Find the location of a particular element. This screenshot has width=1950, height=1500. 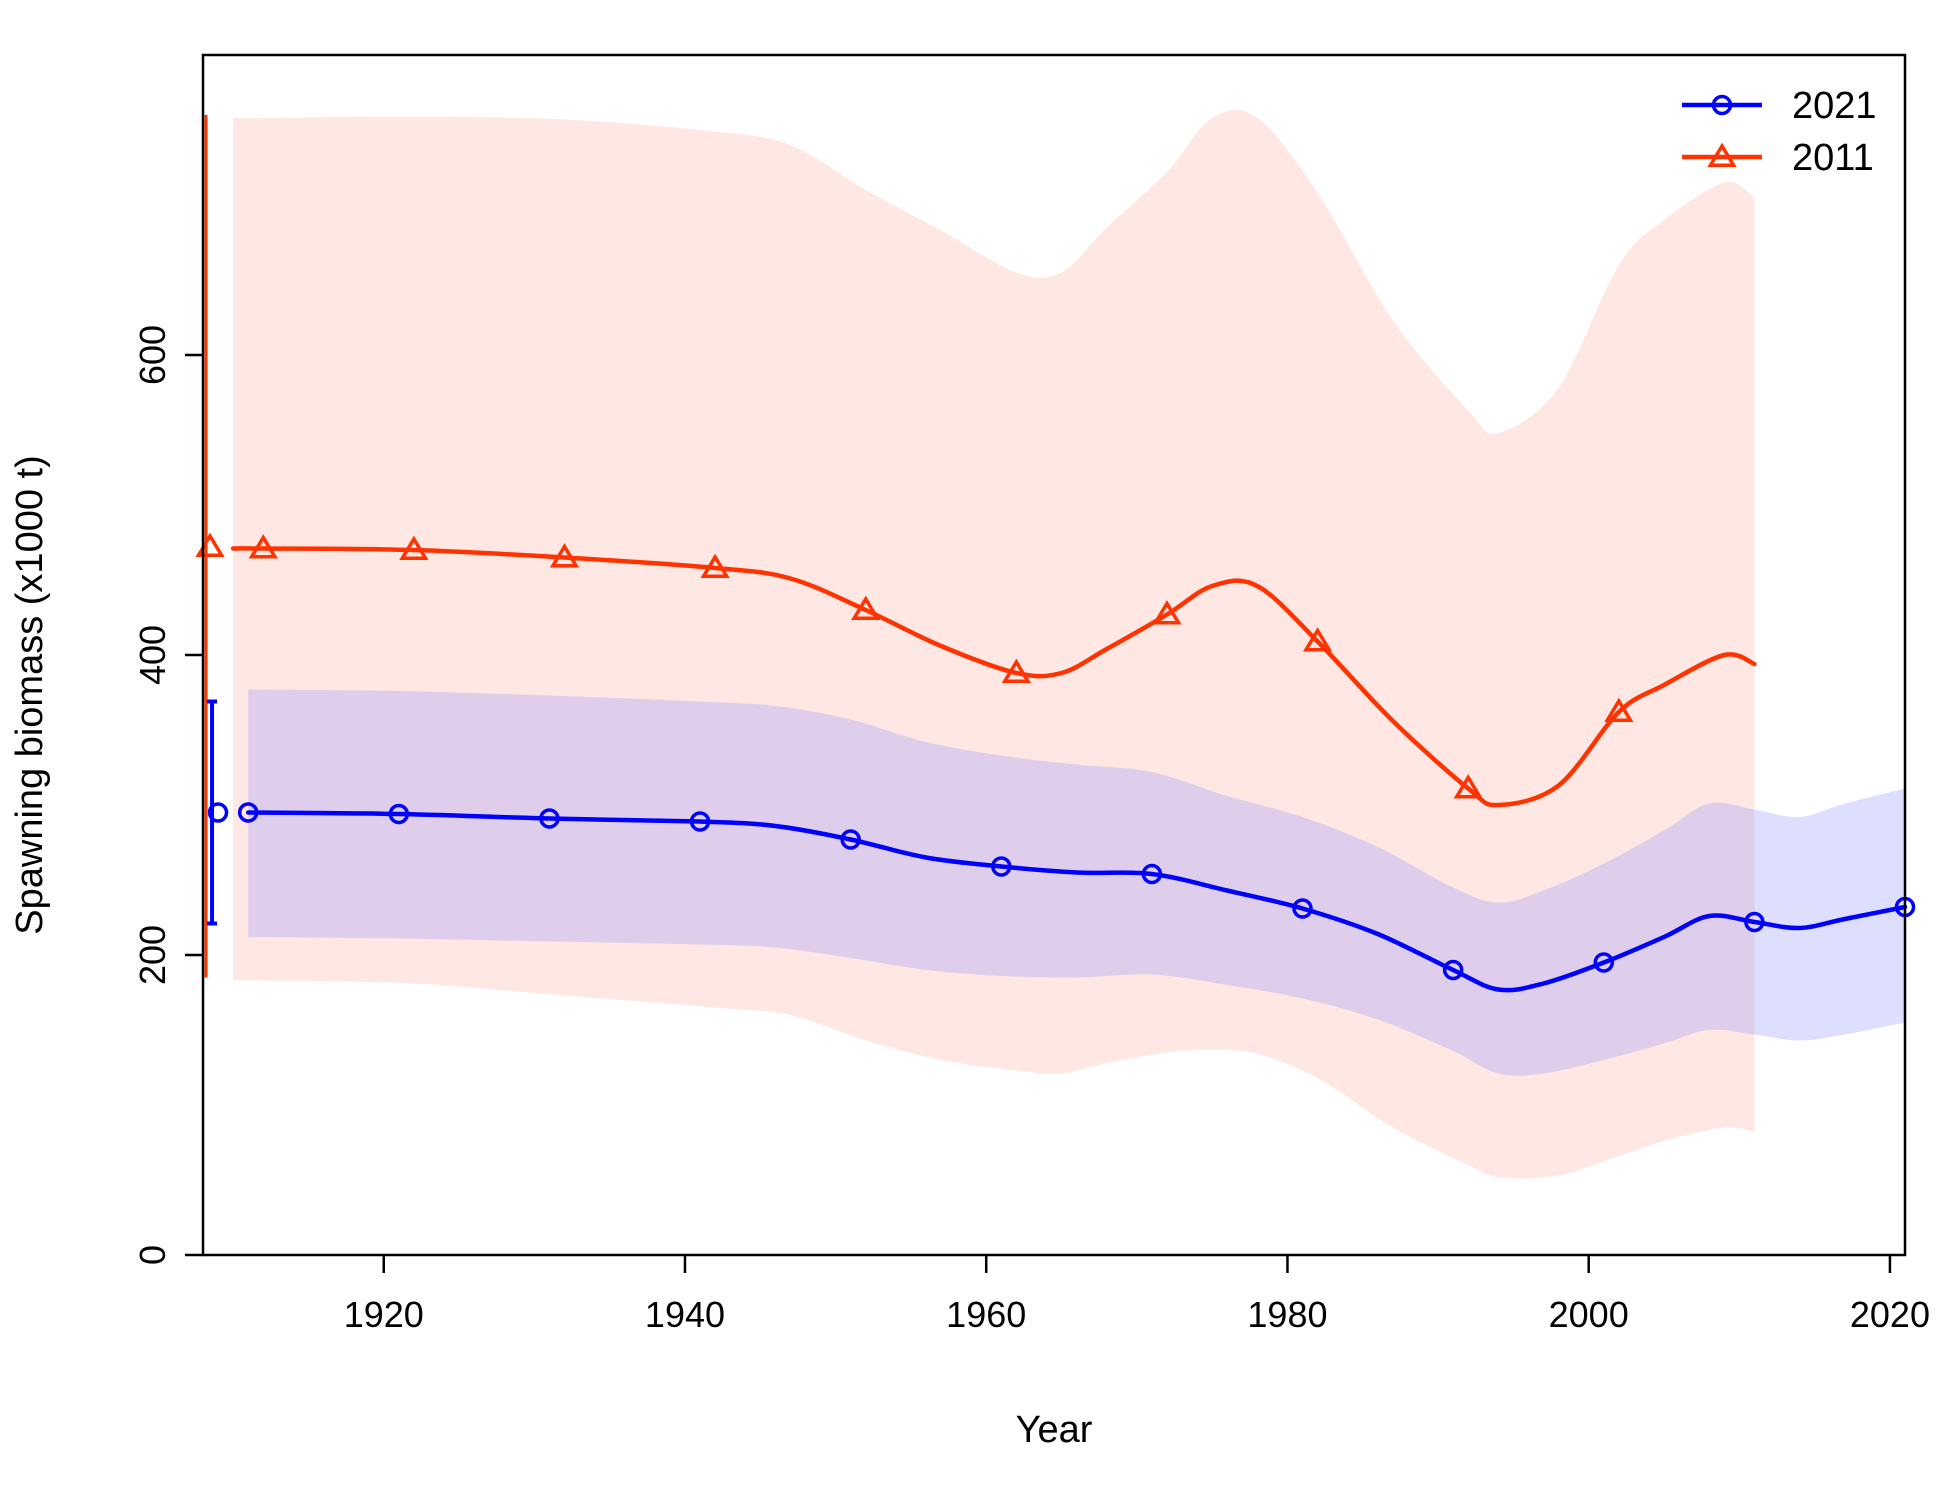

x-tick-label-2020: 2020 is located at coordinates (1890, 1314).